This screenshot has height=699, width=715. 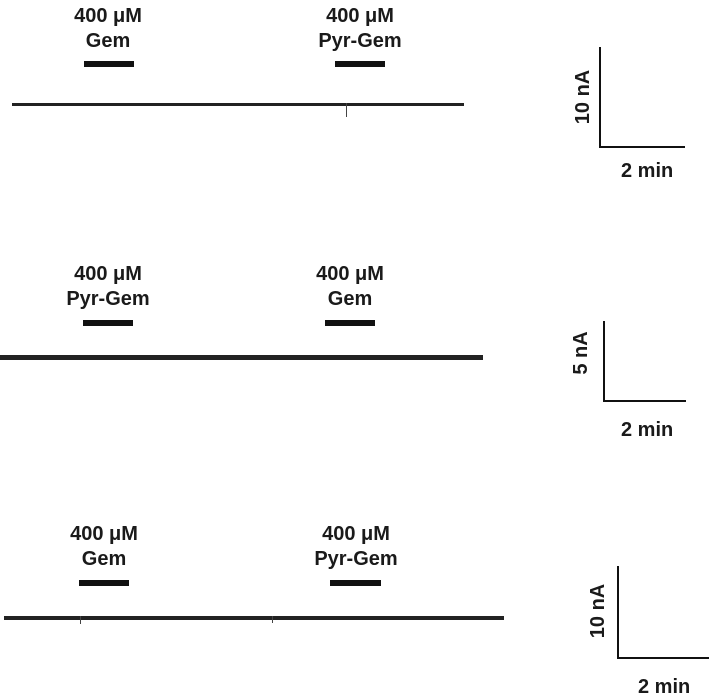 I want to click on scale-bar-y-label: 10 nA, so click(x=598, y=611).